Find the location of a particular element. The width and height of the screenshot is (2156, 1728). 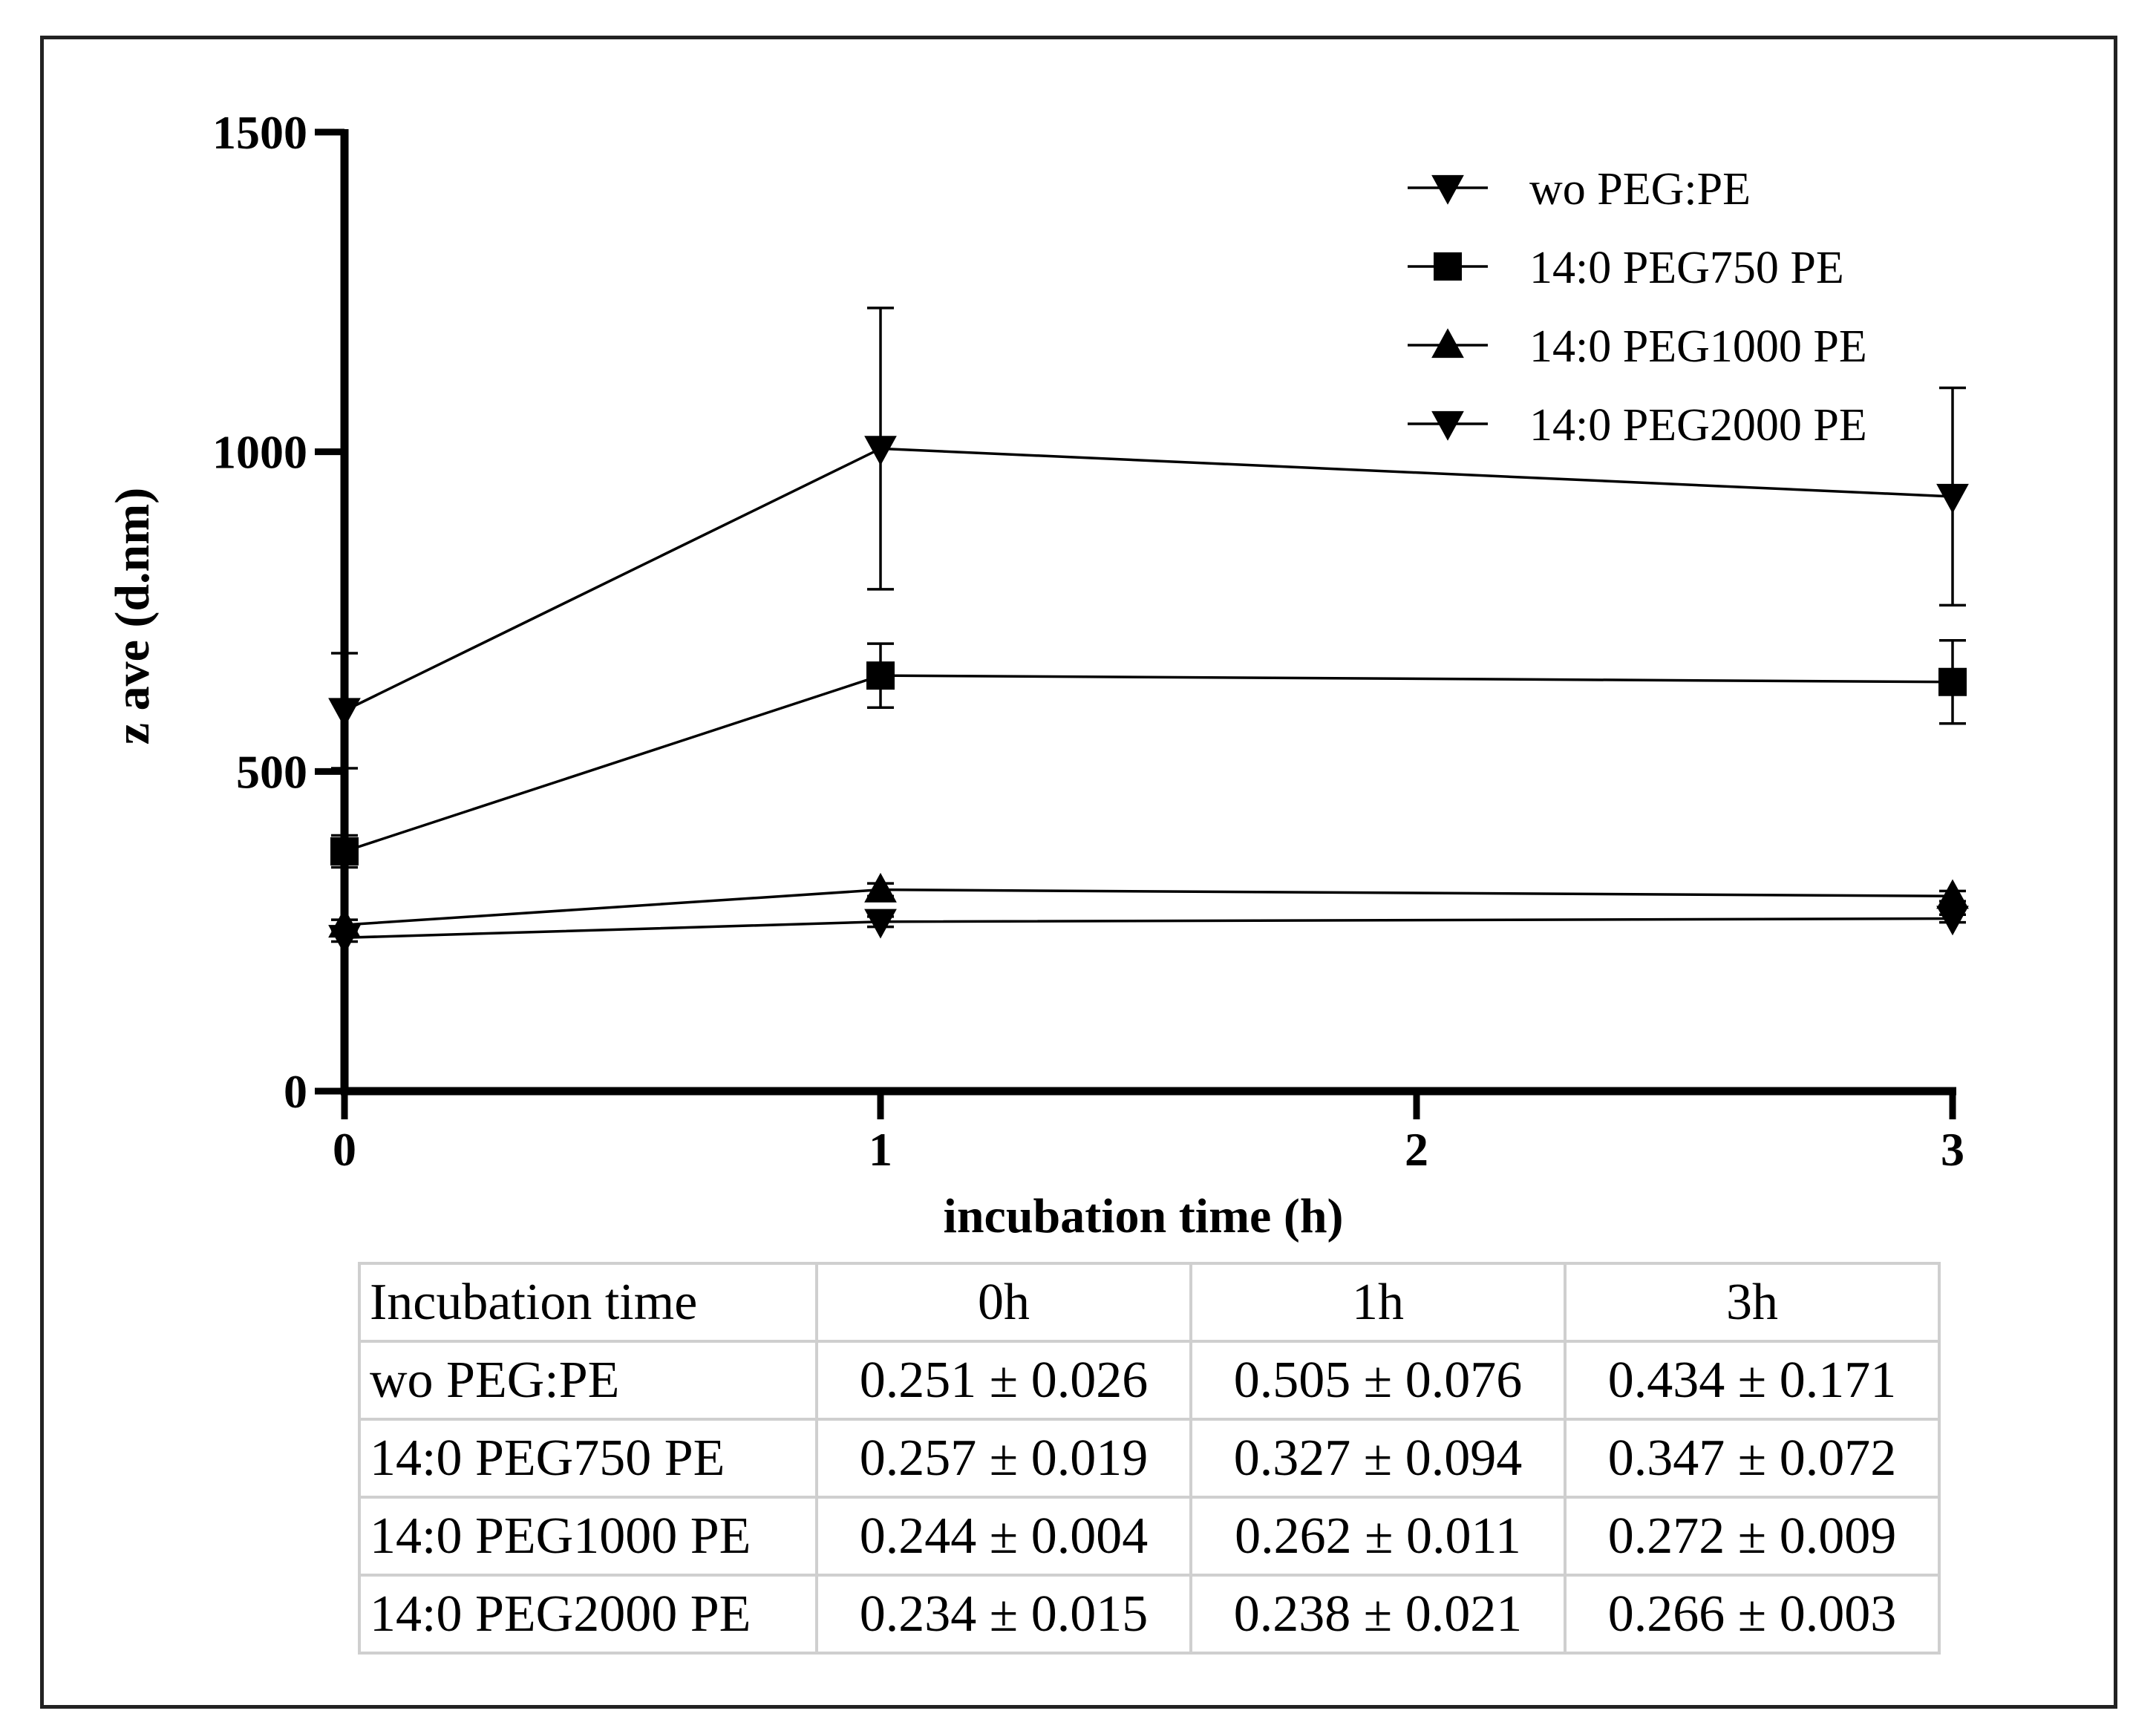

table-cell: 0.327 ± 0.094 is located at coordinates (1378, 1459).